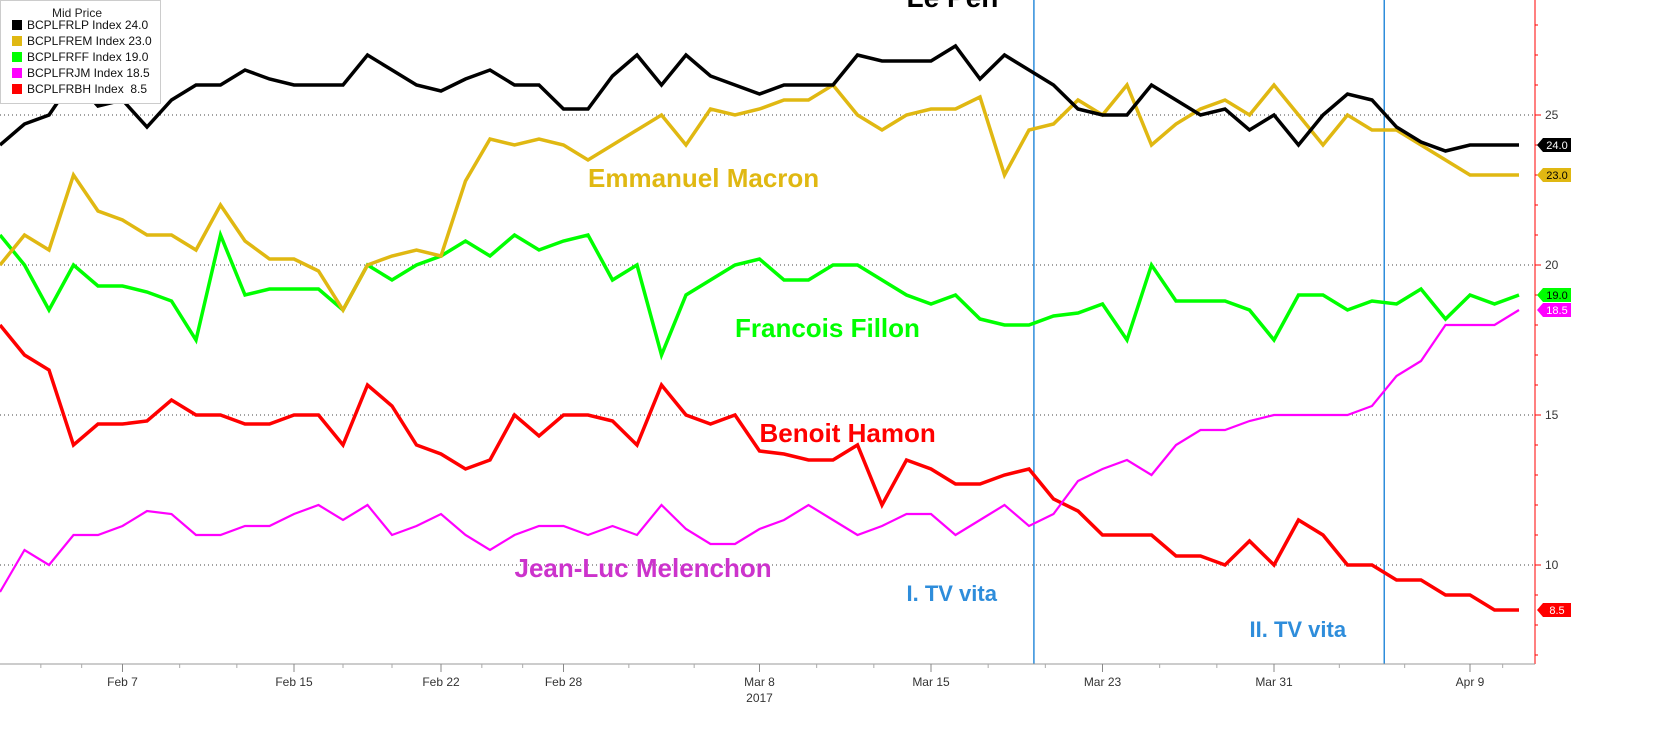 This screenshot has height=749, width=1680. I want to click on annotation-label: I. TV vita, so click(952, 593).